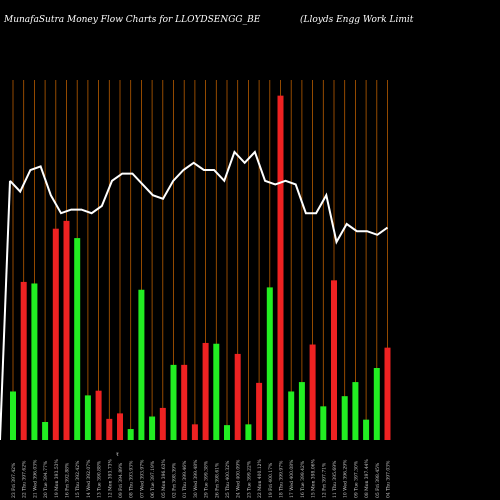 This screenshot has height=500, width=500. Describe the element at coordinates (196, 478) in the screenshot. I see `x-tick-label: 30 Wed 399.48%` at that location.